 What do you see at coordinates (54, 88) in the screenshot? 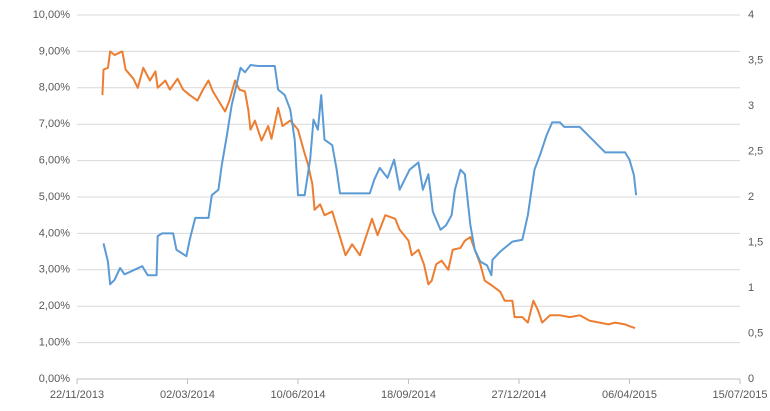
I see `y-tick-label: 8,00%` at bounding box center [54, 88].